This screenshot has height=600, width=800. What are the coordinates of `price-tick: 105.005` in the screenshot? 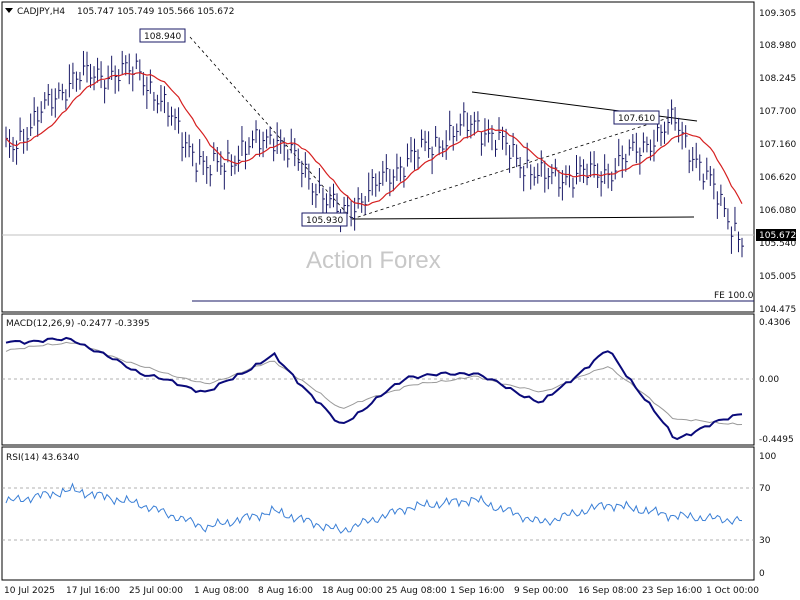 It's located at (777, 277).